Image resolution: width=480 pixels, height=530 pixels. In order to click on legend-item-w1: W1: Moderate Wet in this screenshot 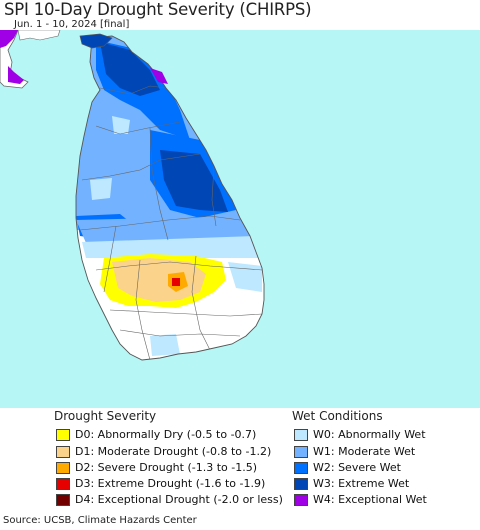, I will do `click(354, 451)`.